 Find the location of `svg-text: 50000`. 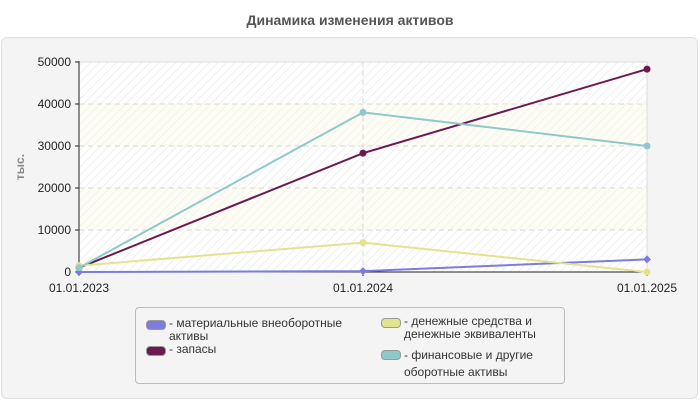

svg-text: 50000 is located at coordinates (55, 62).